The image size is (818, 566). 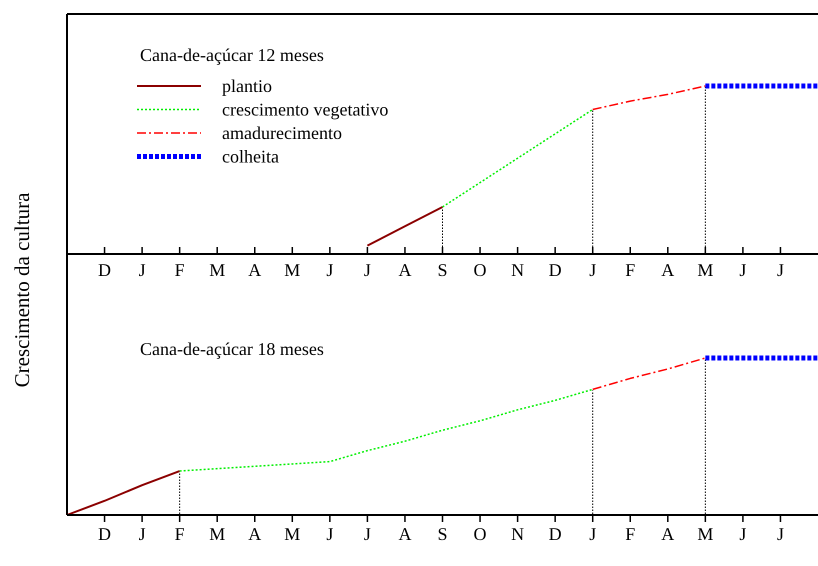 What do you see at coordinates (282, 133) in the screenshot?
I see `legend-label: amadurecimento` at bounding box center [282, 133].